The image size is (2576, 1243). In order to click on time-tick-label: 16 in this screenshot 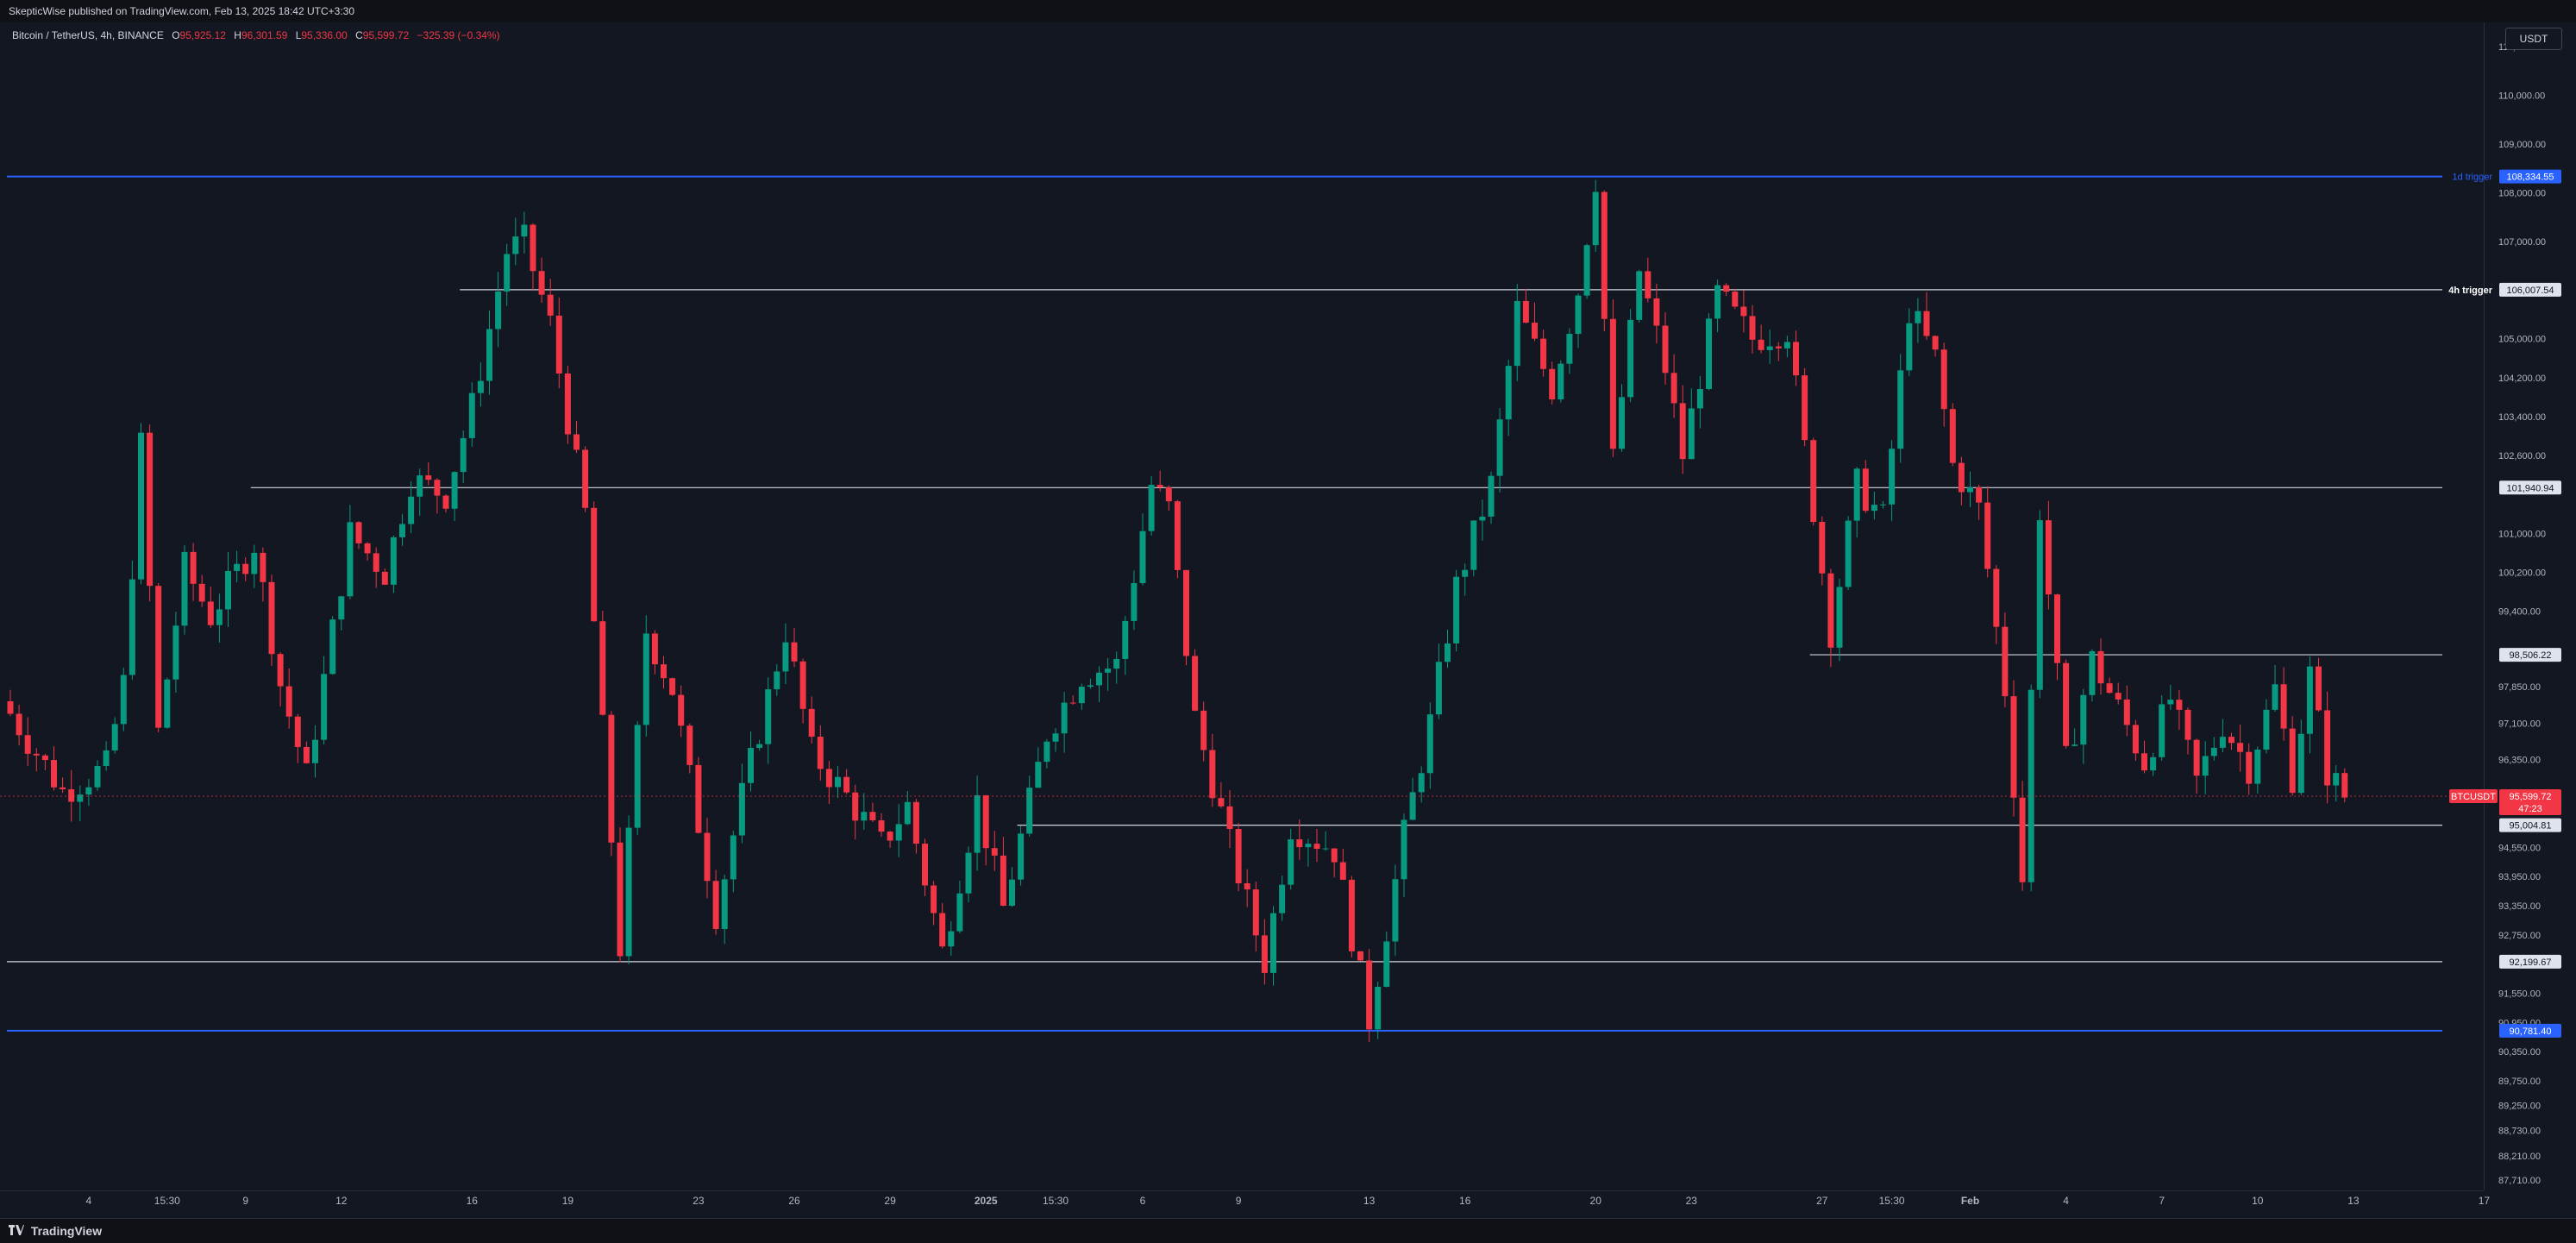, I will do `click(473, 1201)`.